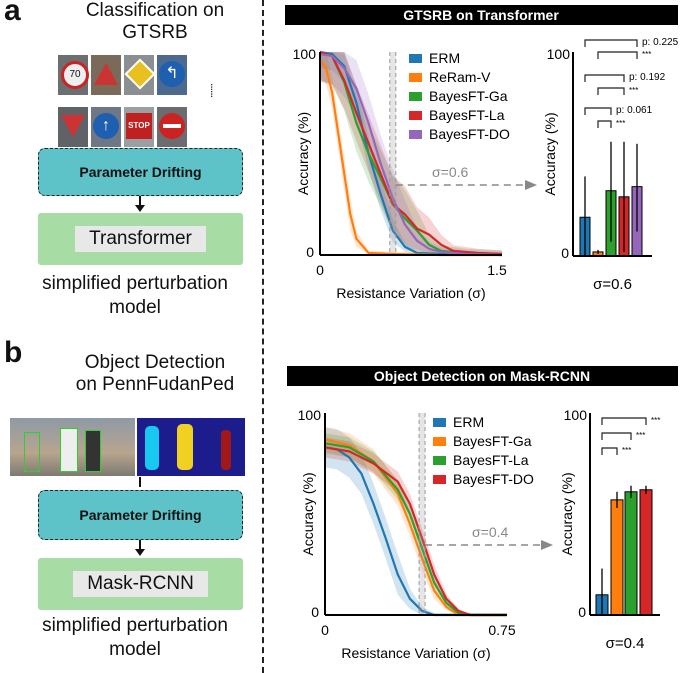 This screenshot has width=685, height=673. What do you see at coordinates (135, 625) in the screenshot?
I see `caption-b-line1: simplified perturbation` at bounding box center [135, 625].